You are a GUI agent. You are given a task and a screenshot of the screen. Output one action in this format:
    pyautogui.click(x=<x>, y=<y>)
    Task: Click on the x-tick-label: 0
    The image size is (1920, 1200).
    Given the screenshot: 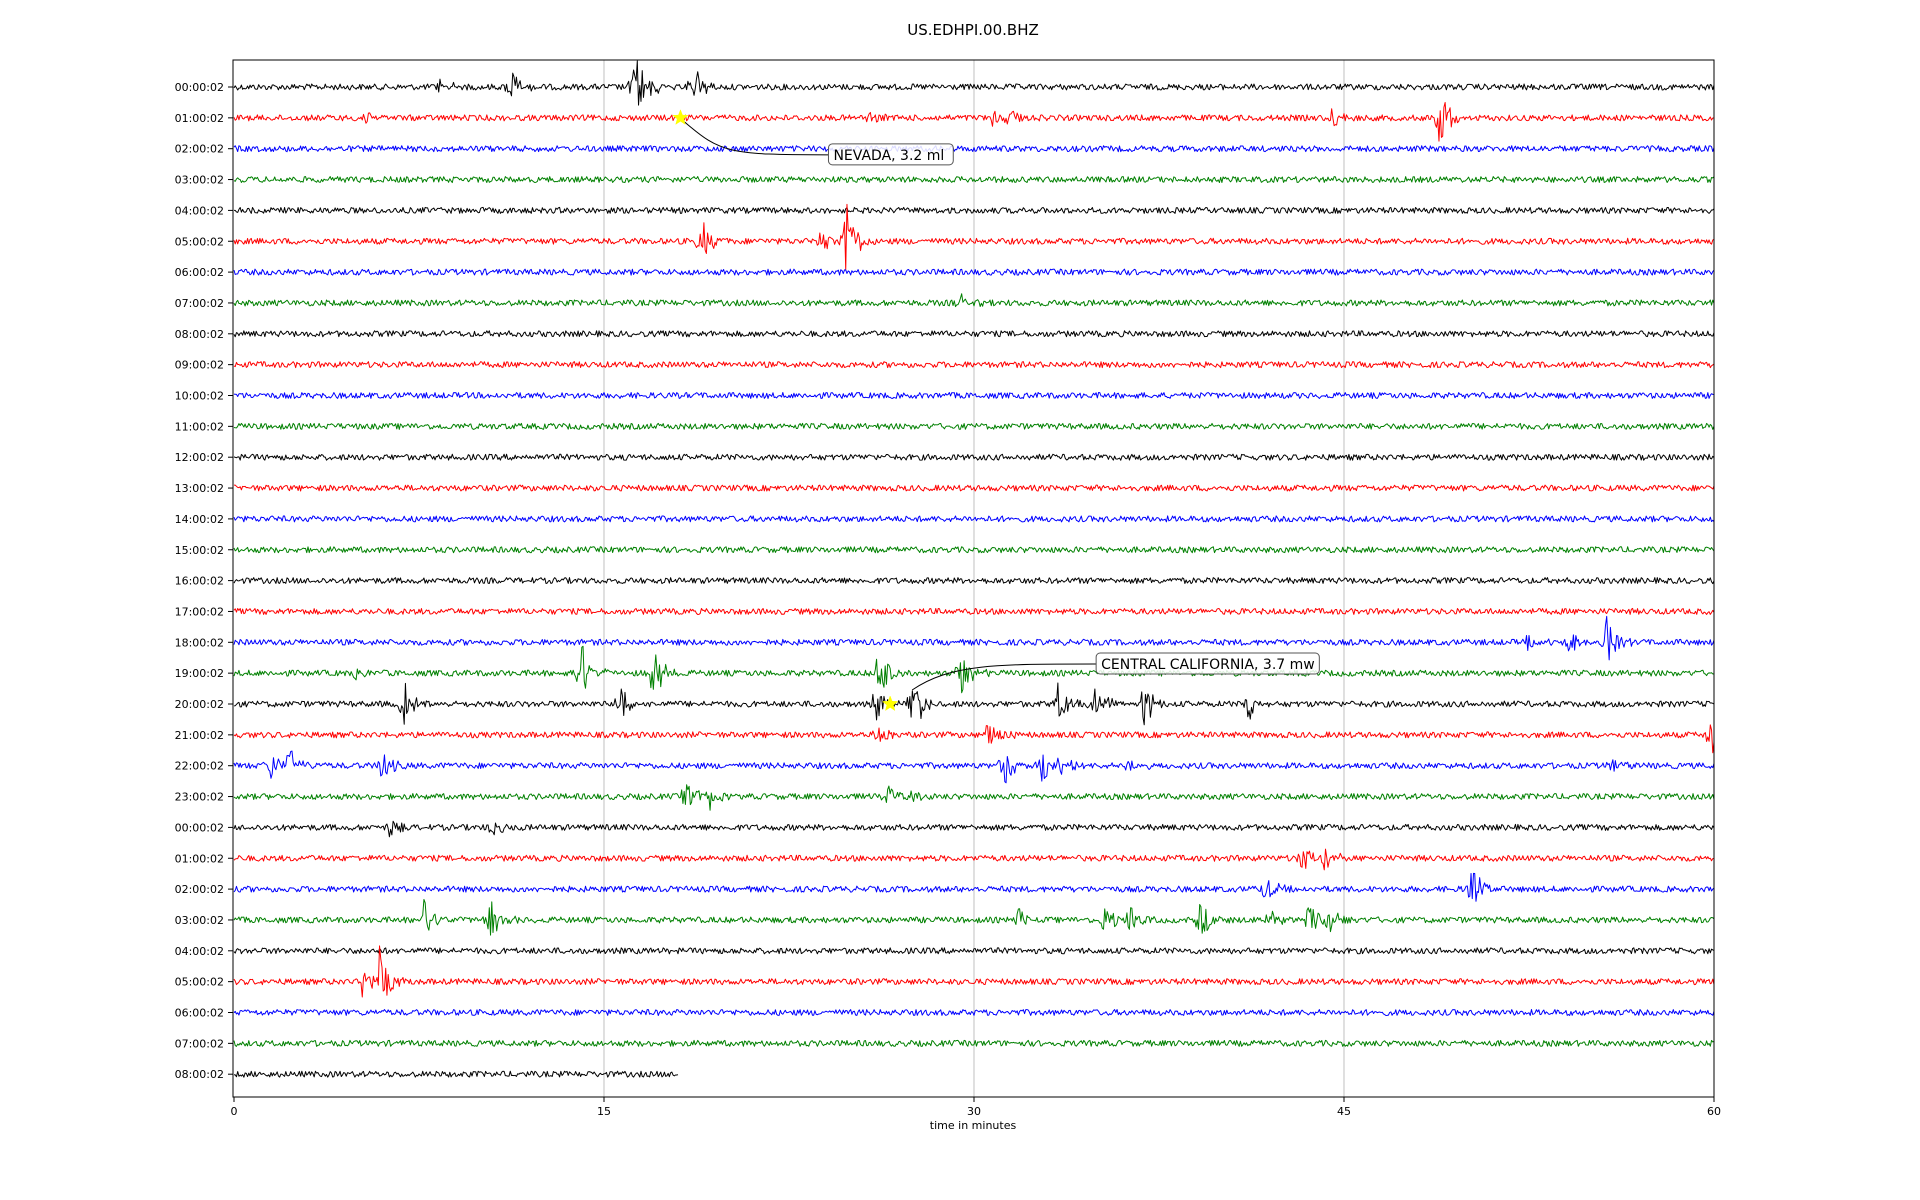 What is the action you would take?
    pyautogui.click(x=234, y=1111)
    